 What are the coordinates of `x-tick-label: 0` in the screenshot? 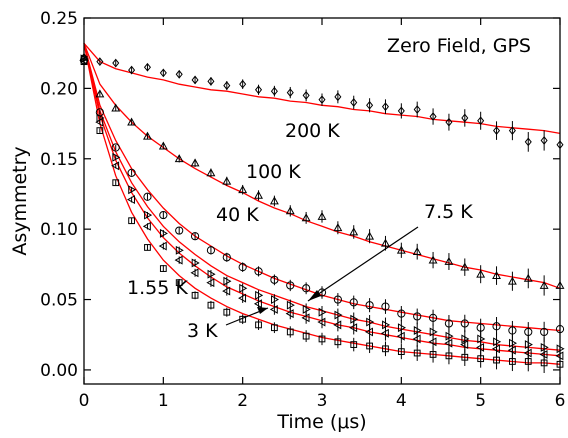 It's located at (84, 401).